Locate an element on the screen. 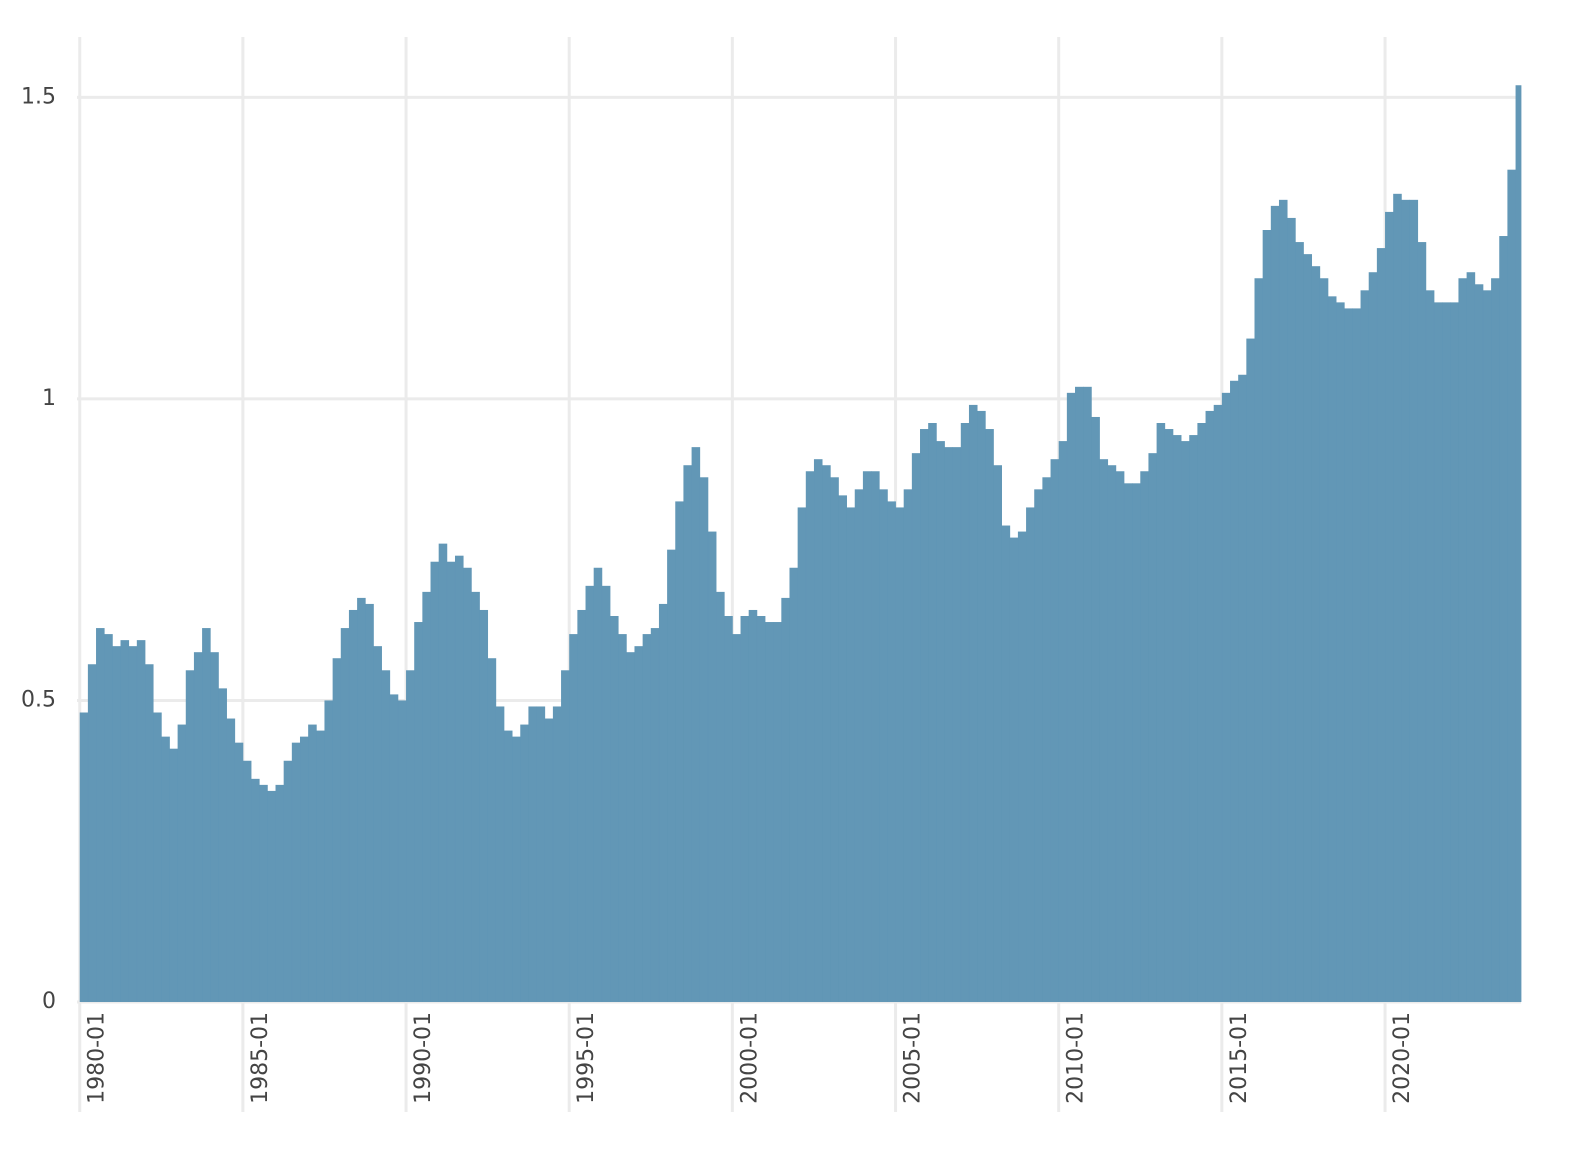 The height and width of the screenshot is (1150, 1592). x-tick-label: 1990-01 is located at coordinates (423, 1058).